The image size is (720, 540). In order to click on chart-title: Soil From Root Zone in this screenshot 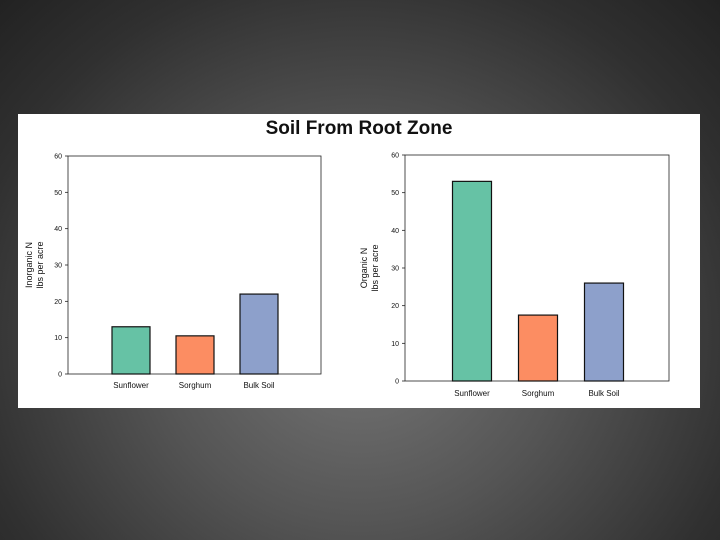, I will do `click(359, 128)`.